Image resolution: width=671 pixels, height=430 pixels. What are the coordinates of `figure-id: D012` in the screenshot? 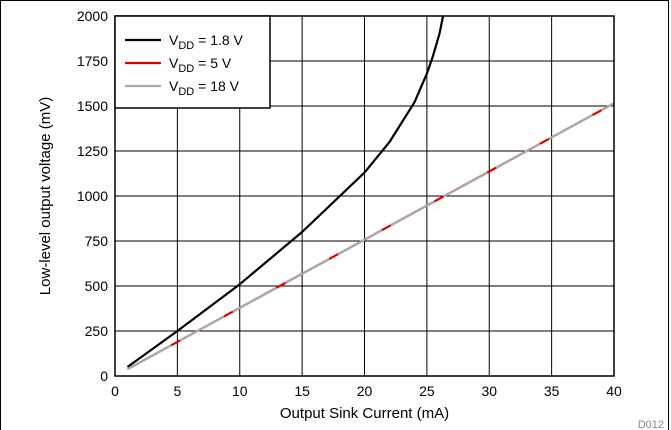 It's located at (651, 424).